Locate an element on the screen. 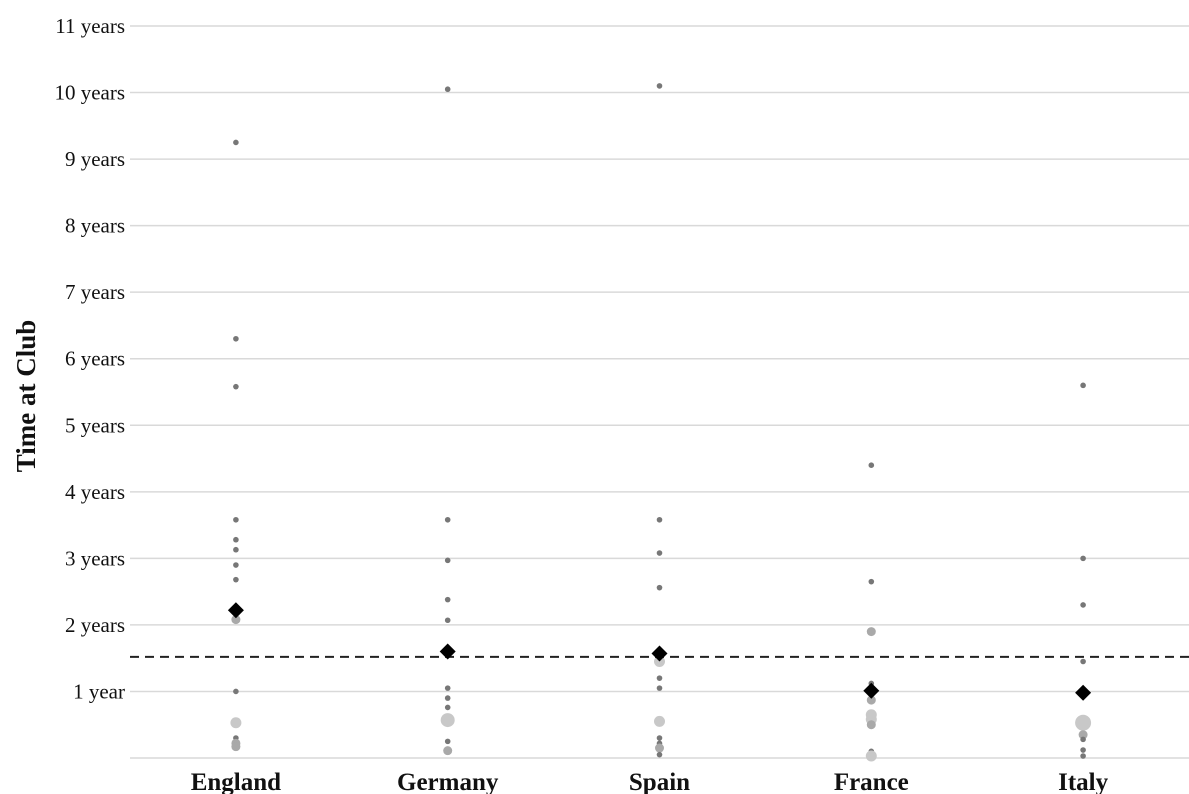  y-tick-label: 11 years is located at coordinates (90, 26).